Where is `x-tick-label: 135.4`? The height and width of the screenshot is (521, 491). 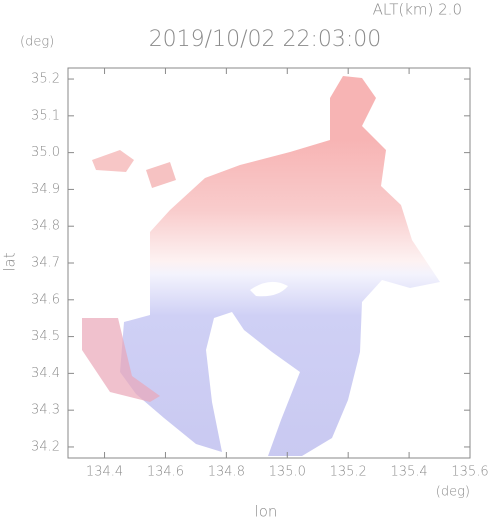
x-tick-label: 135.4 is located at coordinates (408, 472).